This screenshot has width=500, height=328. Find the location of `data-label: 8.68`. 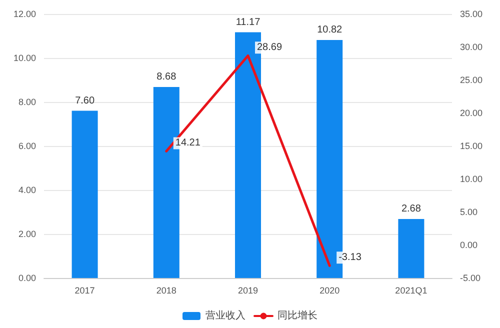

data-label: 8.68 is located at coordinates (166, 77).